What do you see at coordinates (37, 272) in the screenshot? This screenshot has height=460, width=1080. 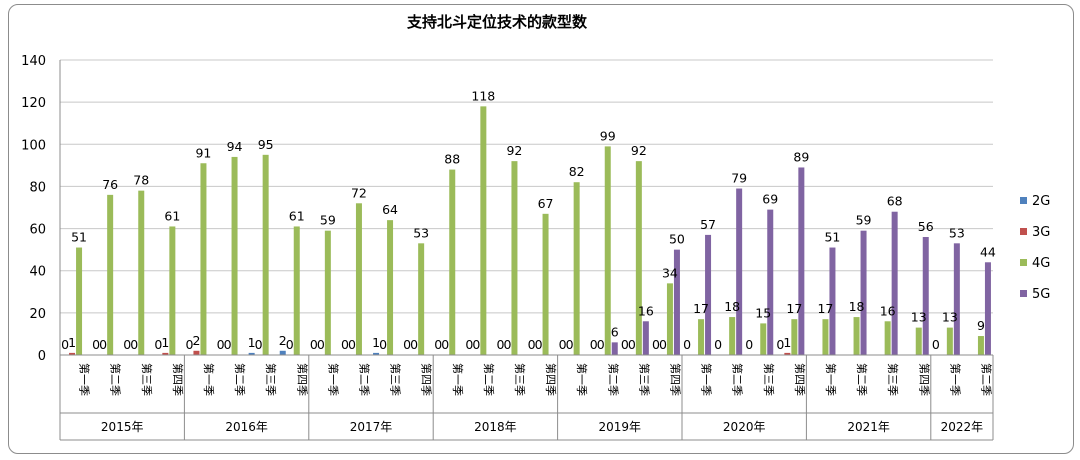 I see `y-tick-label: 40` at bounding box center [37, 272].